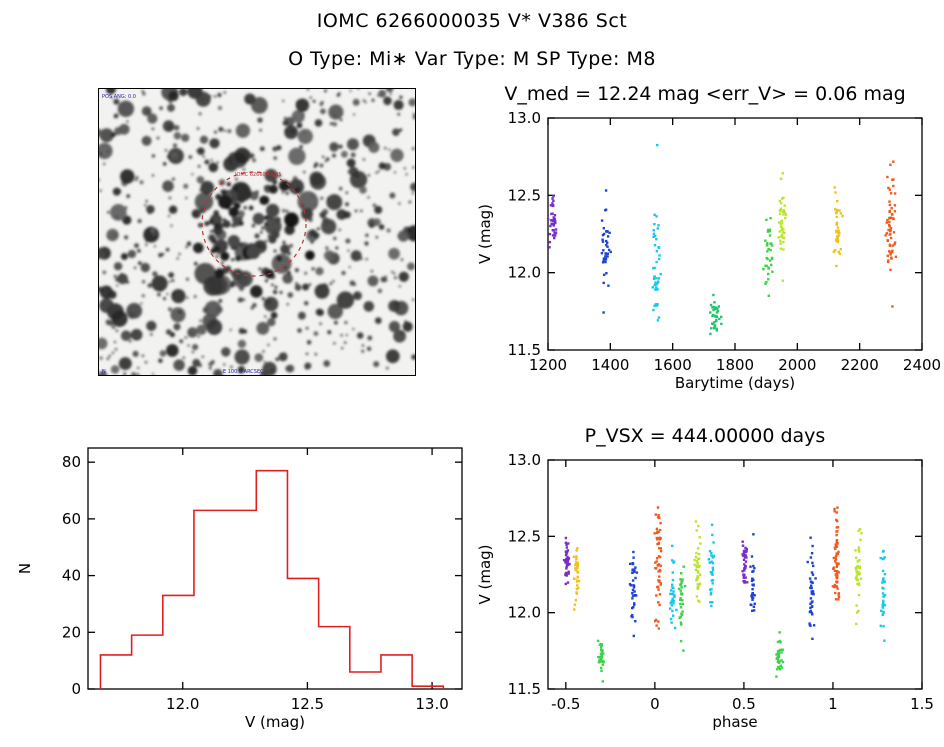 Image resolution: width=944 pixels, height=747 pixels. I want to click on page-title-line2: O Type: Mi∗ Var Type: M SP Type: M8, so click(472, 59).